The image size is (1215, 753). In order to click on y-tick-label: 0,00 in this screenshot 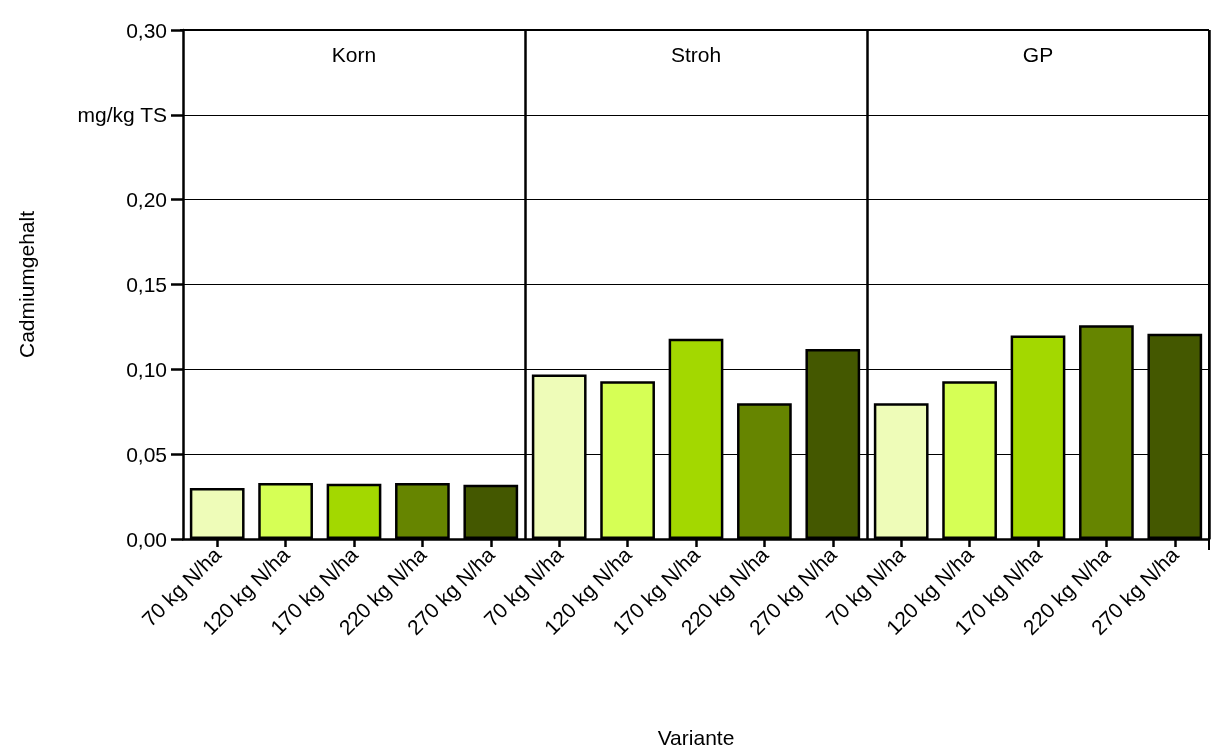, I will do `click(146, 539)`.